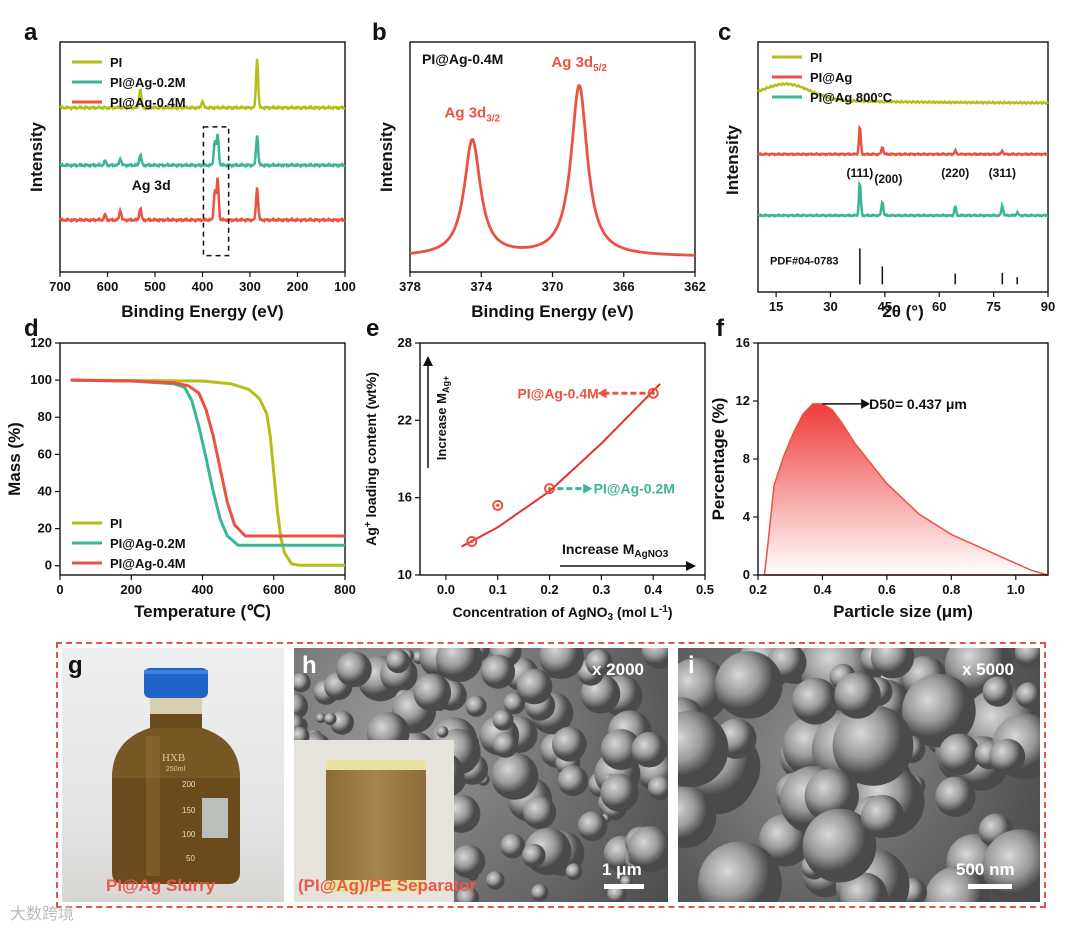 This screenshot has width=1080, height=929. What do you see at coordinates (203, 589) in the screenshot?
I see `chart-d-xtick-label: 400` at bounding box center [203, 589].